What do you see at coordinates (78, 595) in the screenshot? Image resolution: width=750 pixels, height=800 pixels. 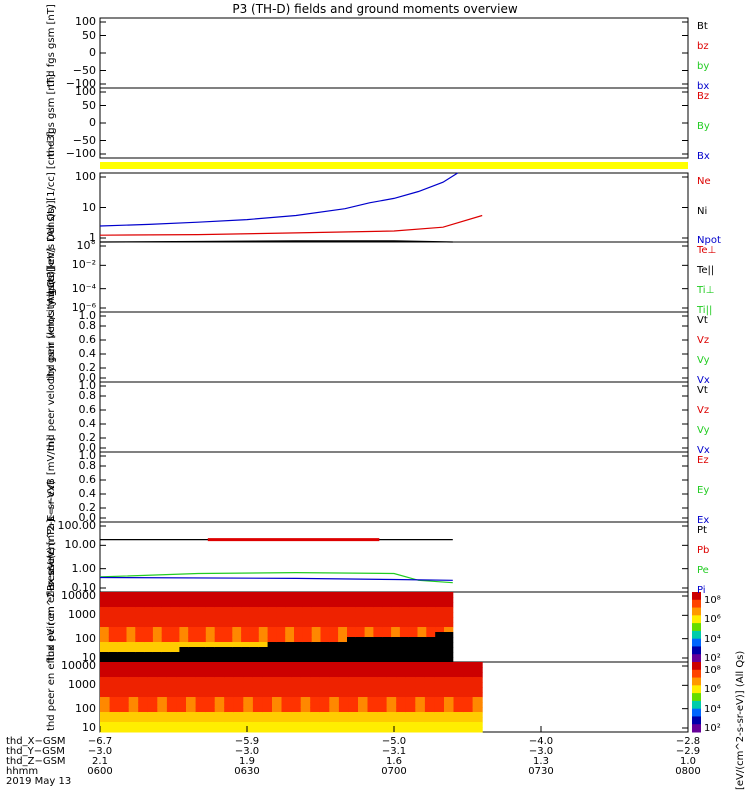 I see `ytick-label-peir_en-0: 10000` at bounding box center [78, 595].